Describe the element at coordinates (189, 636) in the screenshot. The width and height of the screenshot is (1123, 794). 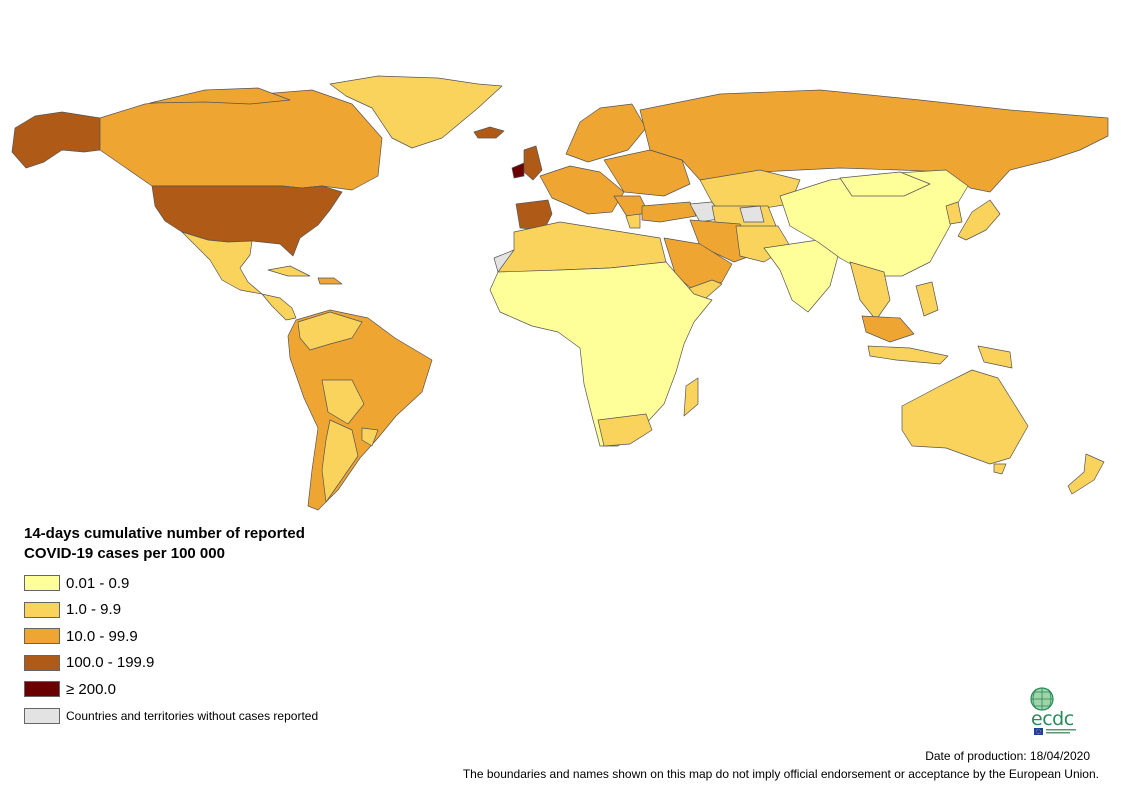
I see `legend-item: 10.0 - 99.9` at that location.